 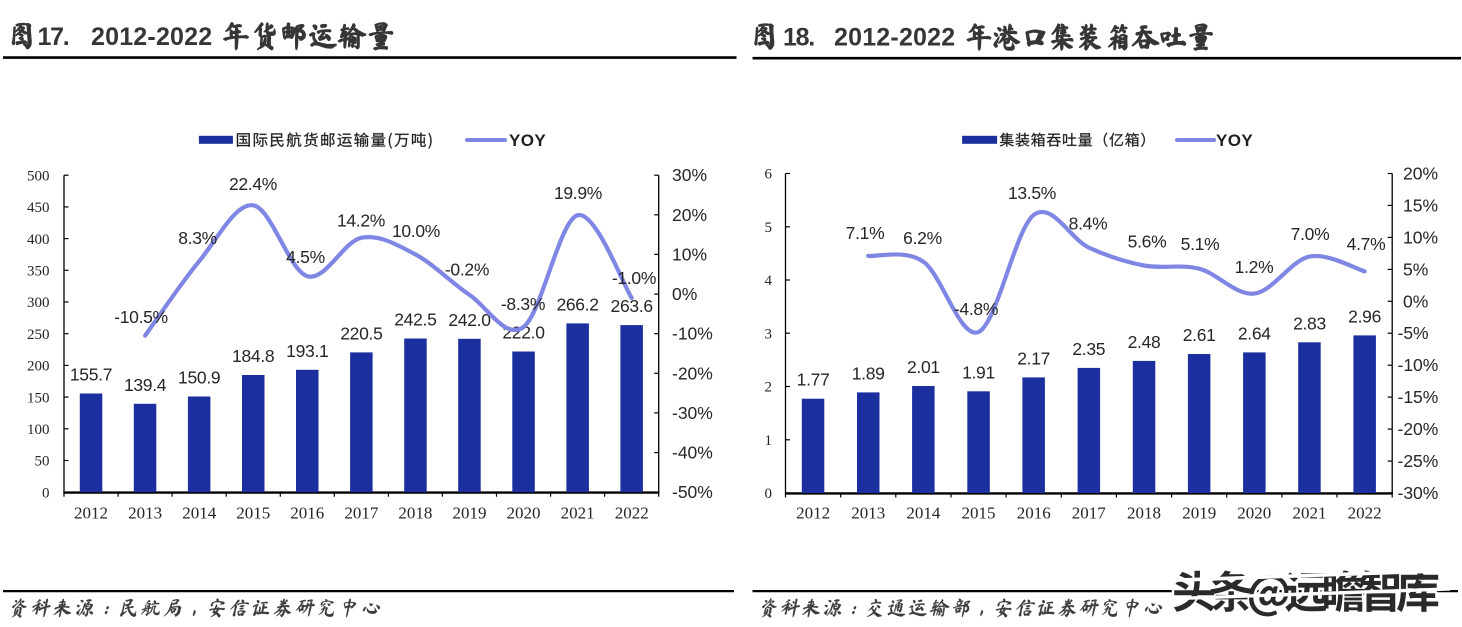 I want to click on svg-text: 6.2%, so click(x=922, y=238).